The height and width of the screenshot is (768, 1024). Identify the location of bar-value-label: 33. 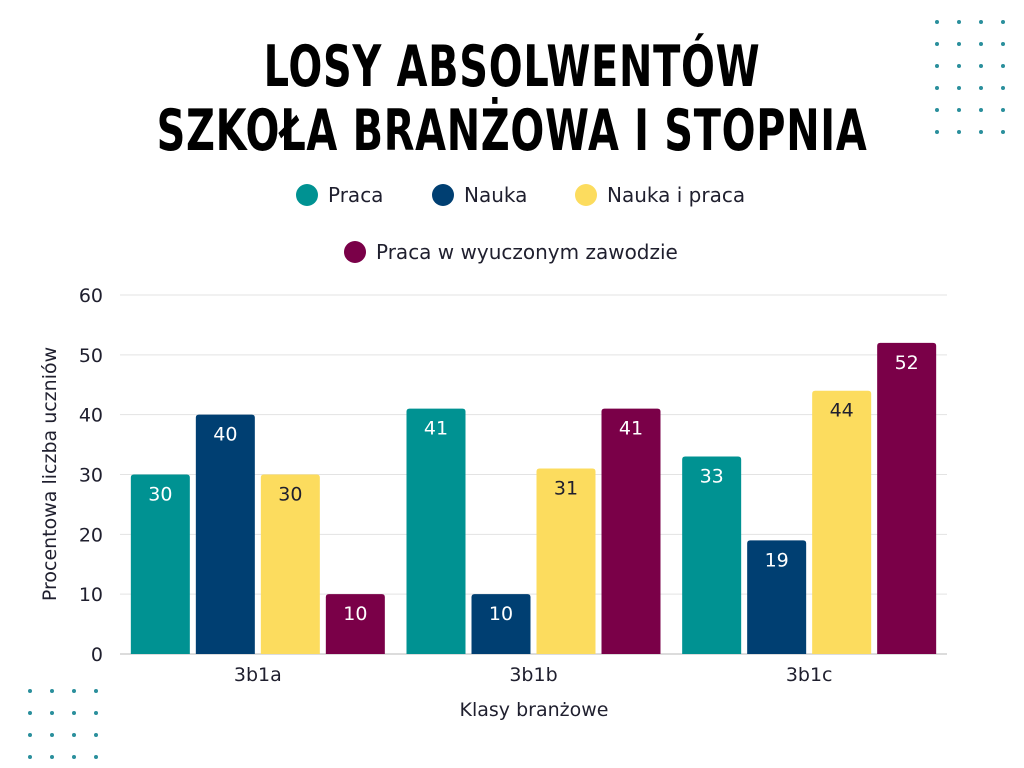
(712, 477).